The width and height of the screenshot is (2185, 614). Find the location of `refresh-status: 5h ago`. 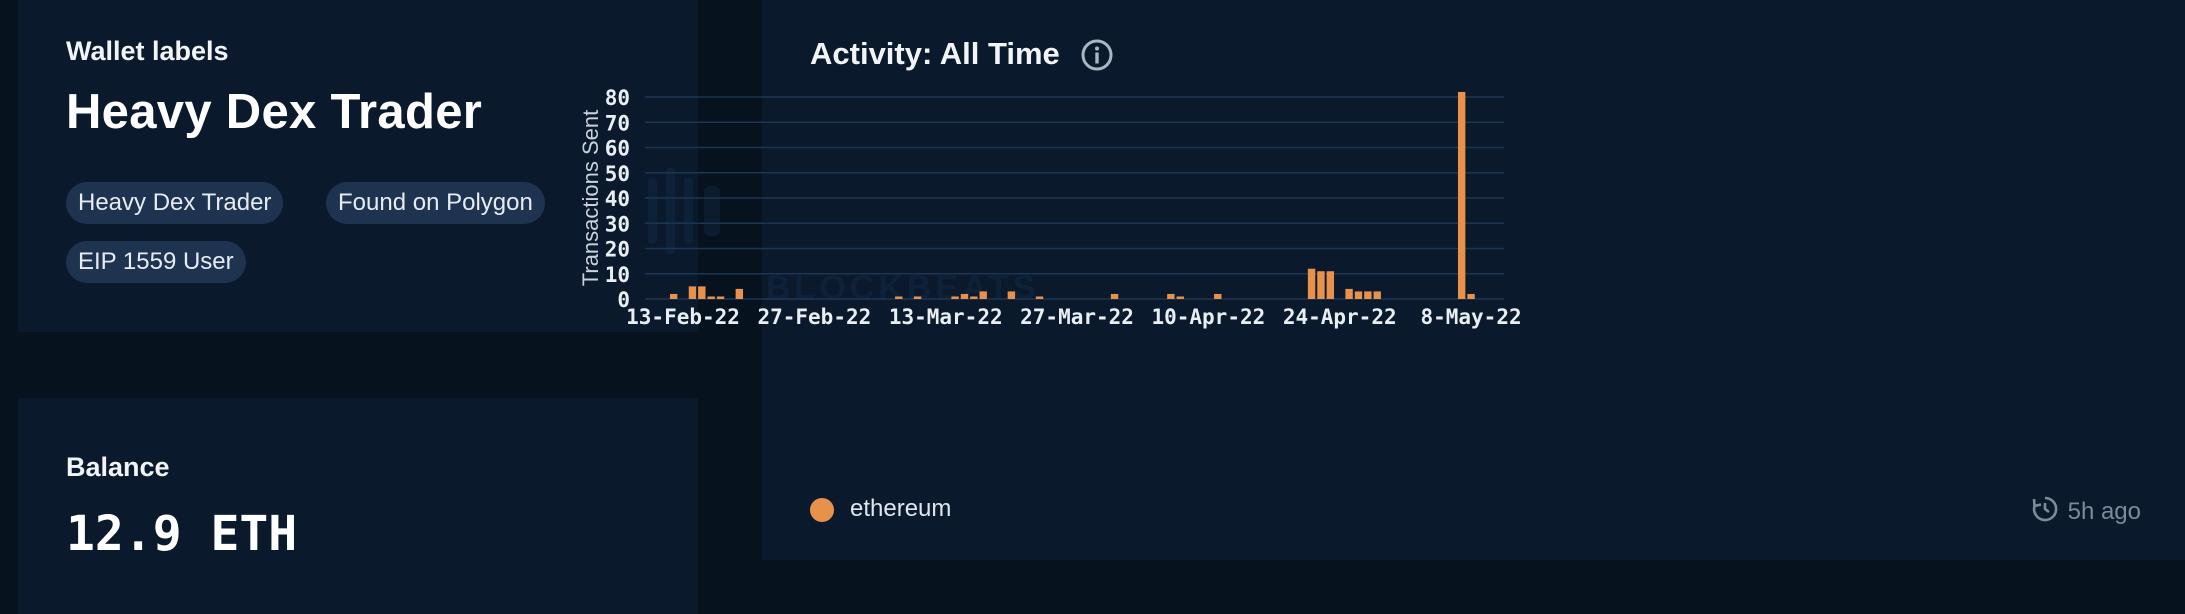

refresh-status: 5h ago is located at coordinates (2085, 511).